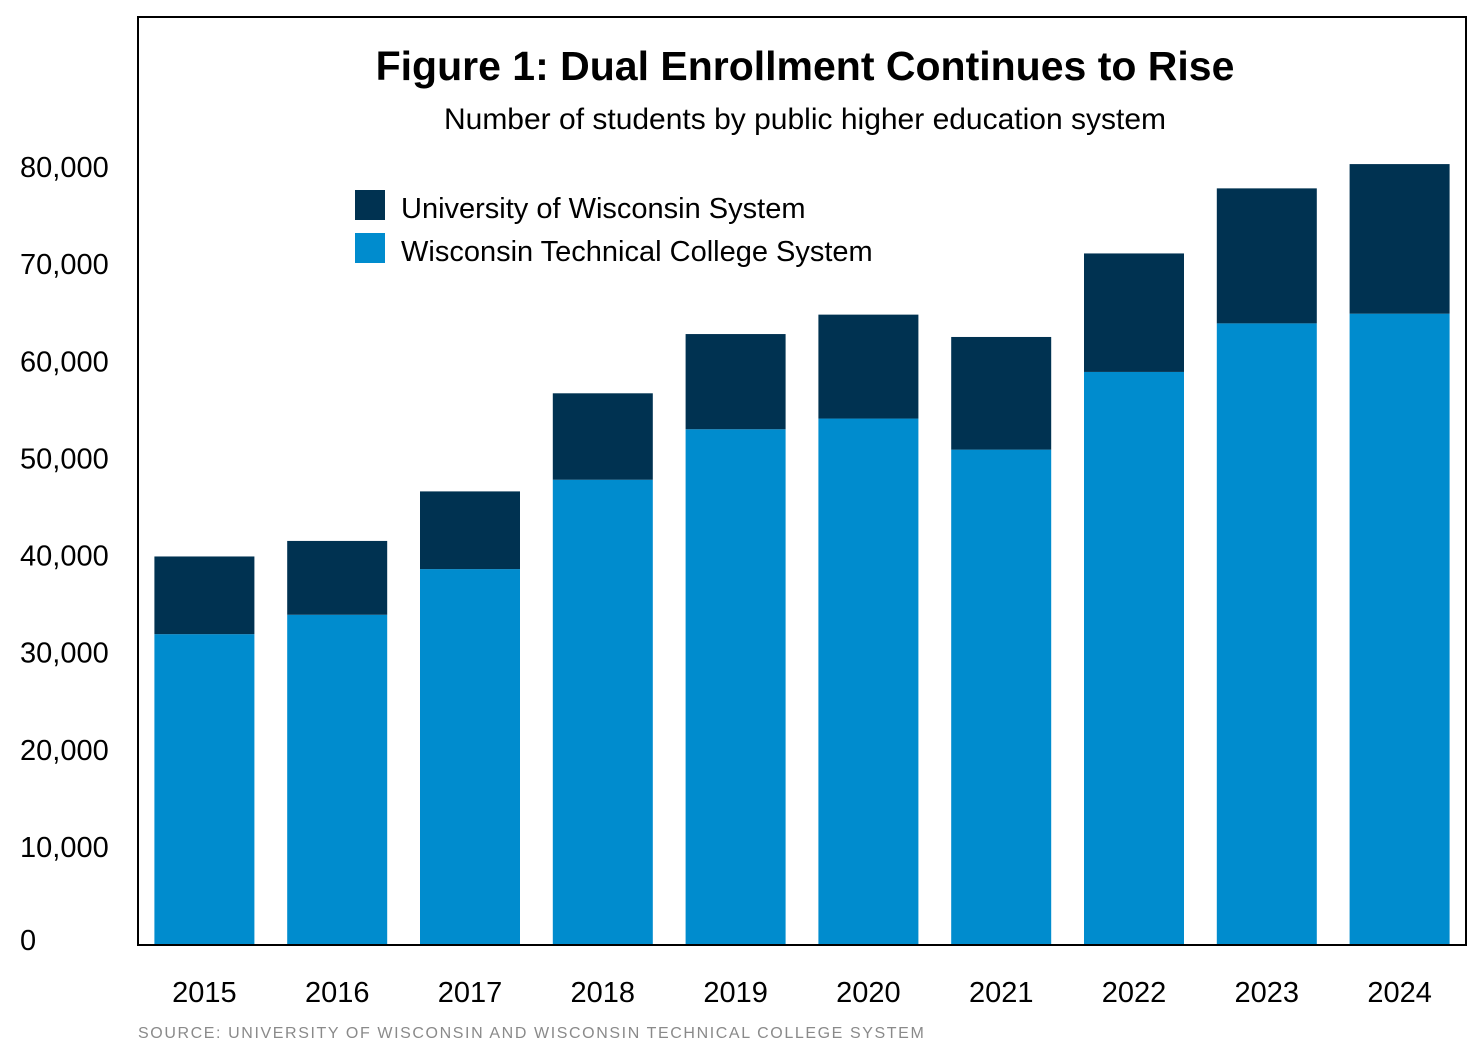 The width and height of the screenshot is (1484, 1053). What do you see at coordinates (735, 382) in the screenshot?
I see `bar-university-2019` at bounding box center [735, 382].